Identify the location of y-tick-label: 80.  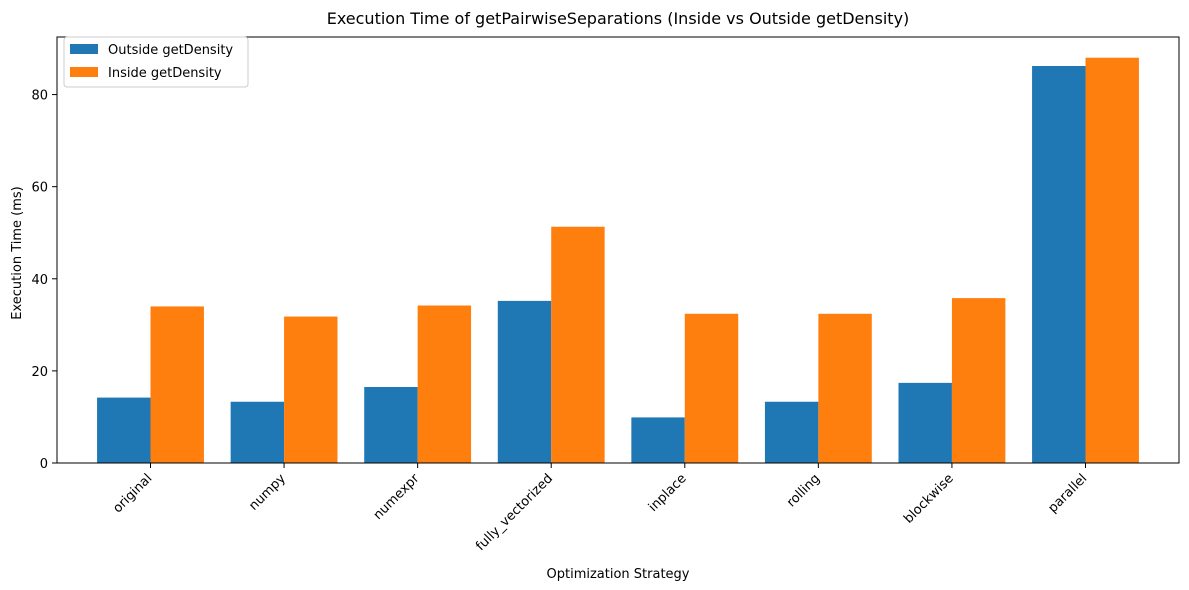
(39, 96).